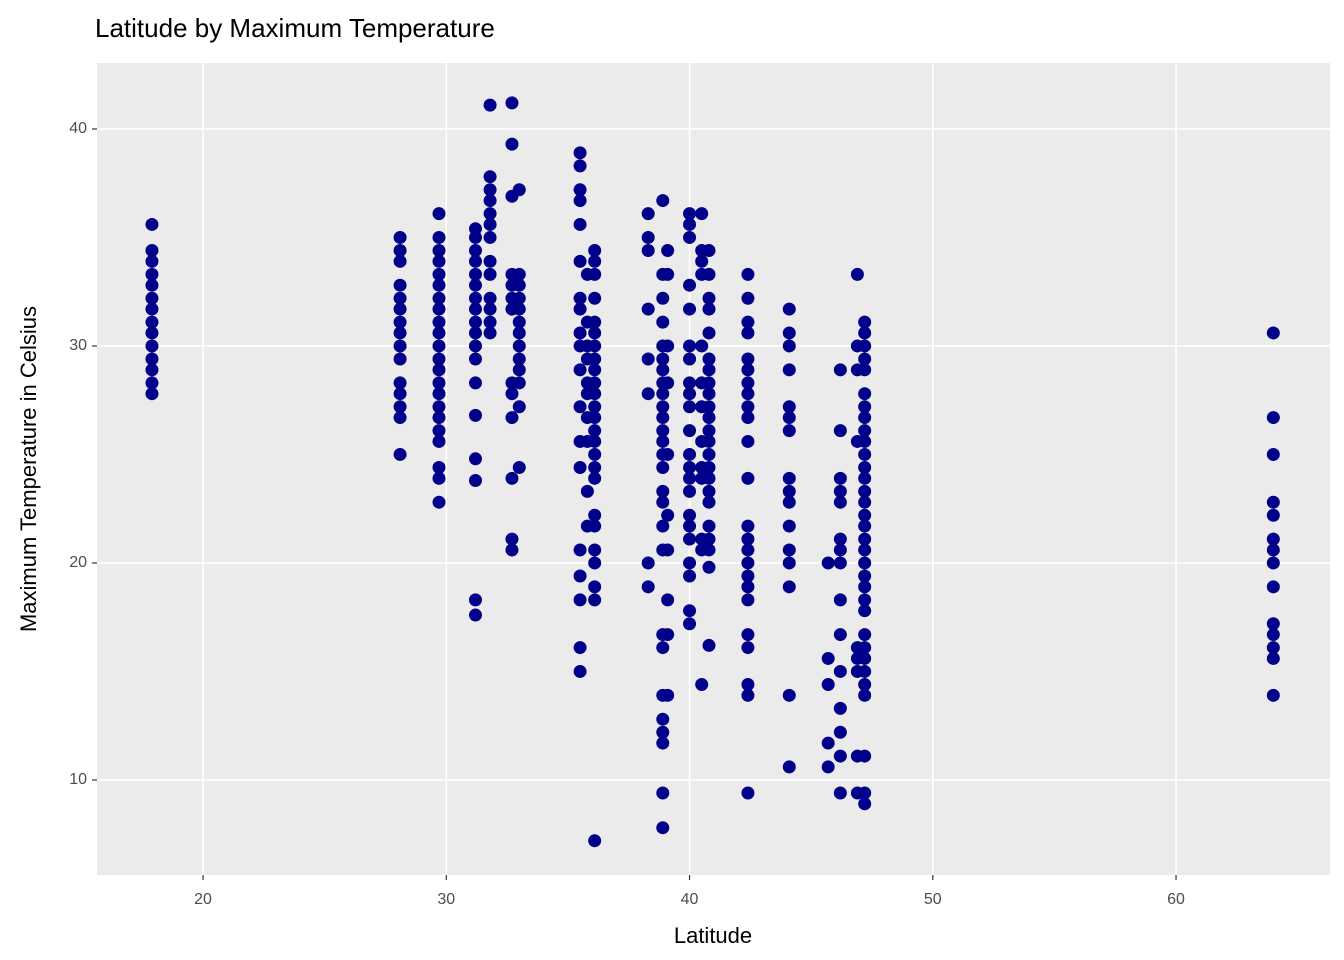 Image resolution: width=1344 pixels, height=960 pixels. Describe the element at coordinates (713, 935) in the screenshot. I see `x-axis-title: Latitude` at that location.